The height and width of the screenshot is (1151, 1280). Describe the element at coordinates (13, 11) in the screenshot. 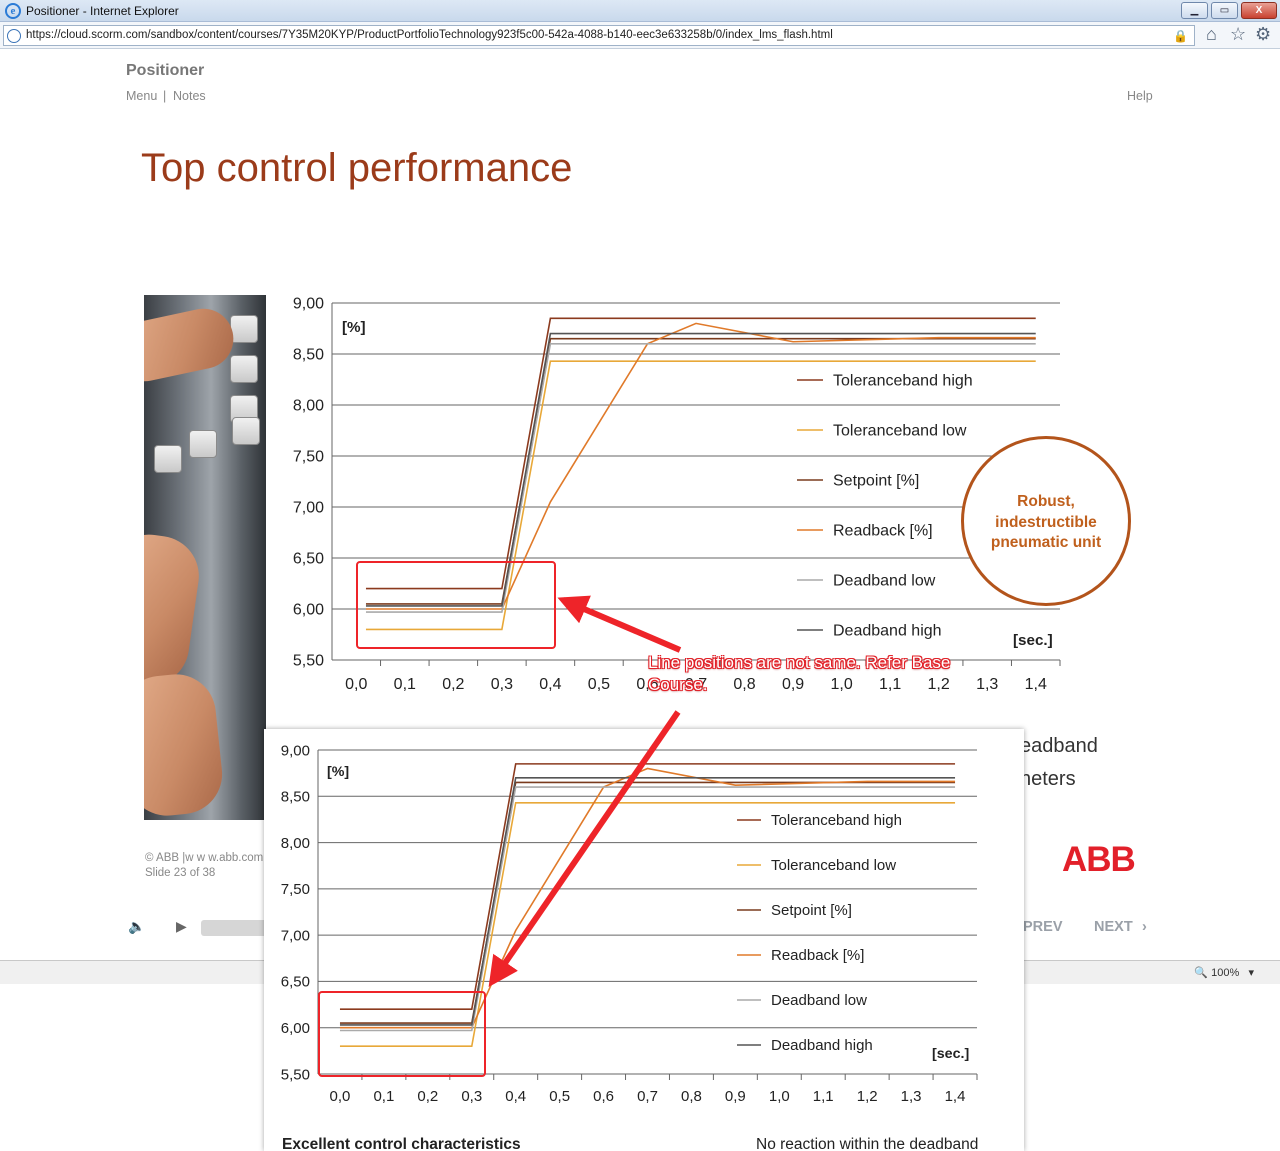

I see `ie-logo-icon: e` at that location.